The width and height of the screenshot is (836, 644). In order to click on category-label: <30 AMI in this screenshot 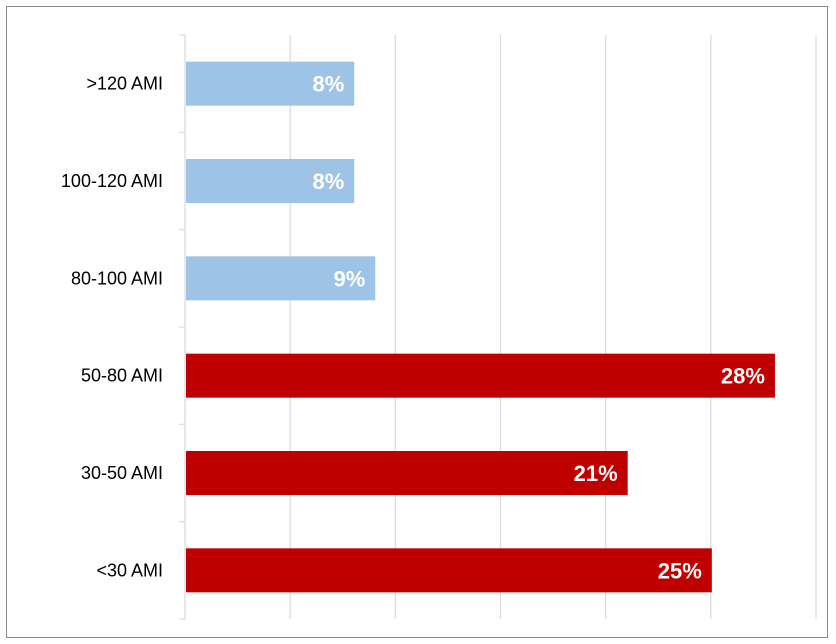, I will do `click(129, 570)`.